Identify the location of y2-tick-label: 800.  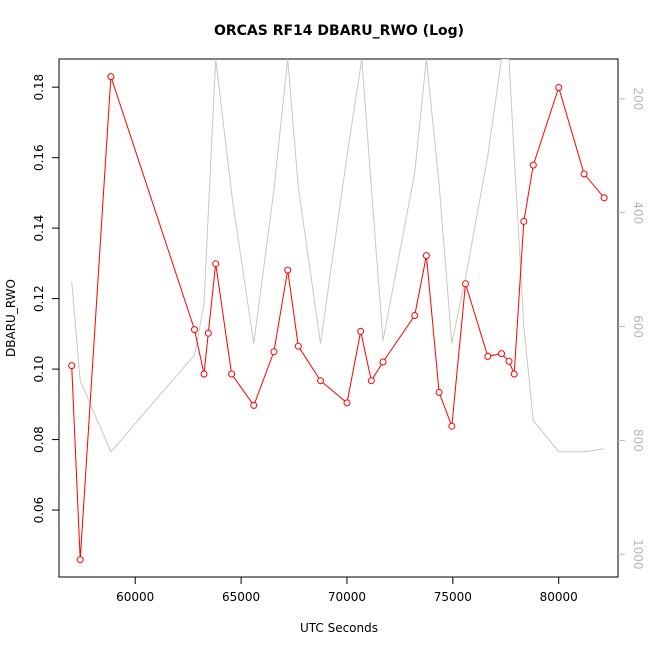
(638, 440).